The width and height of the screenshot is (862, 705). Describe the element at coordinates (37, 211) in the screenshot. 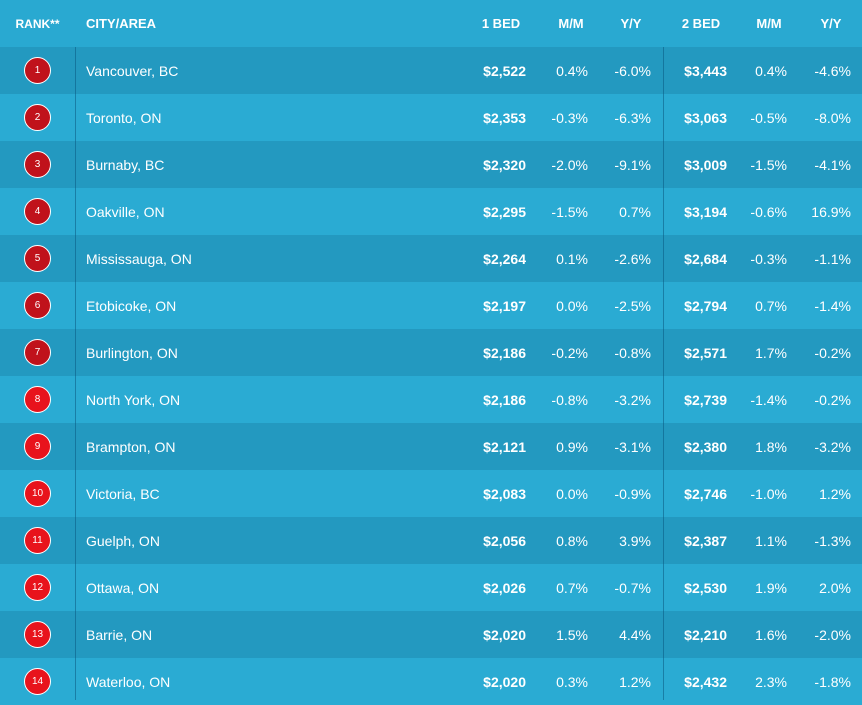

I see `rank-badge: 4` at that location.